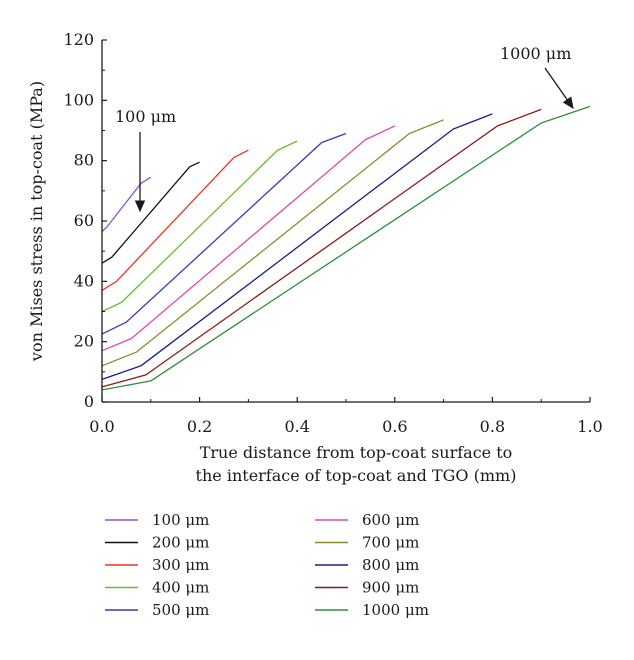 This screenshot has height=660, width=634. Describe the element at coordinates (390, 543) in the screenshot. I see `legend-label-7: 700 μm` at that location.